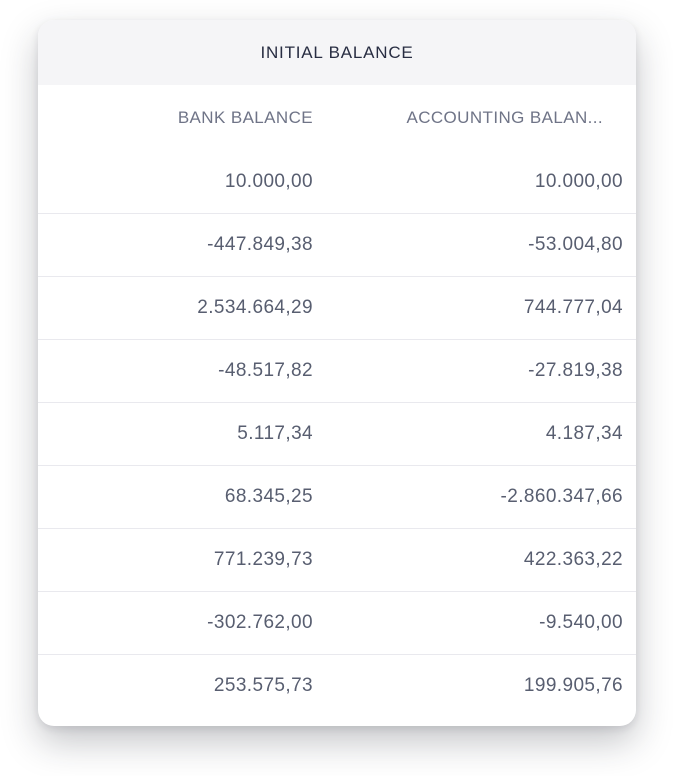 The width and height of the screenshot is (673, 776). Describe the element at coordinates (263, 685) in the screenshot. I see `bank-balance-cell: 253.575,73` at that location.